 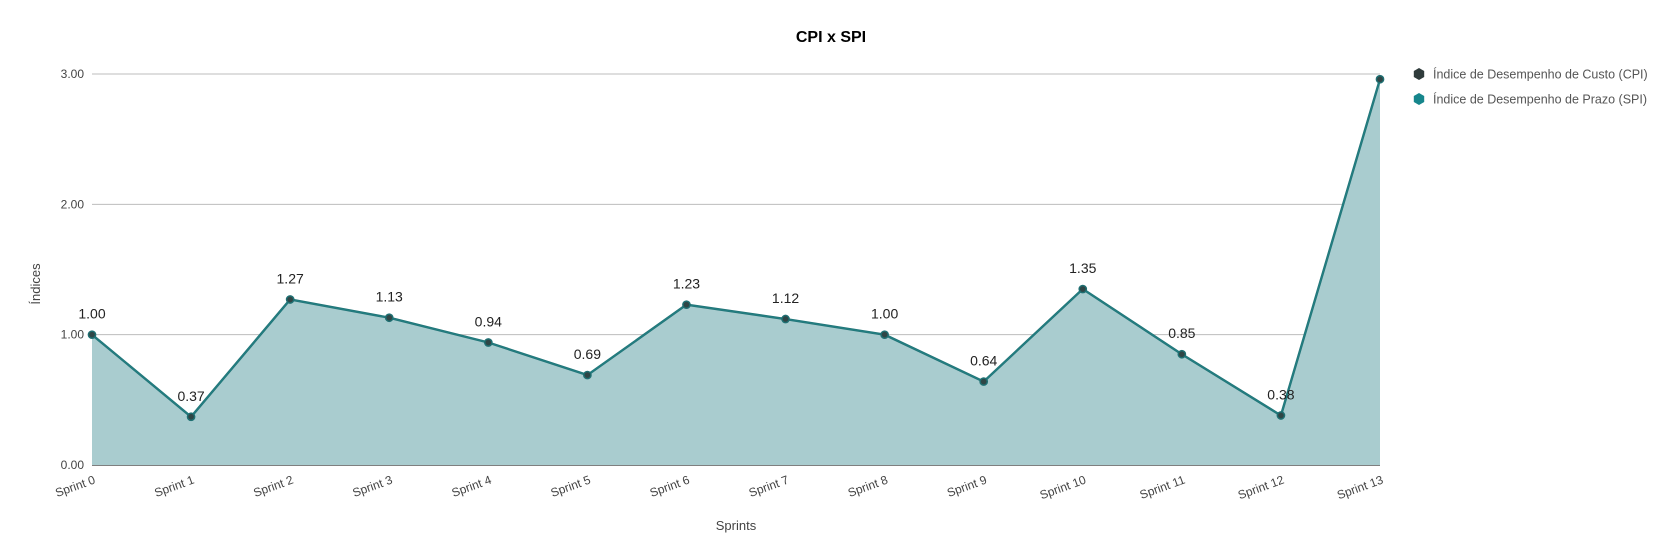 I want to click on x-tick-label: Sprint 9, so click(x=967, y=486).